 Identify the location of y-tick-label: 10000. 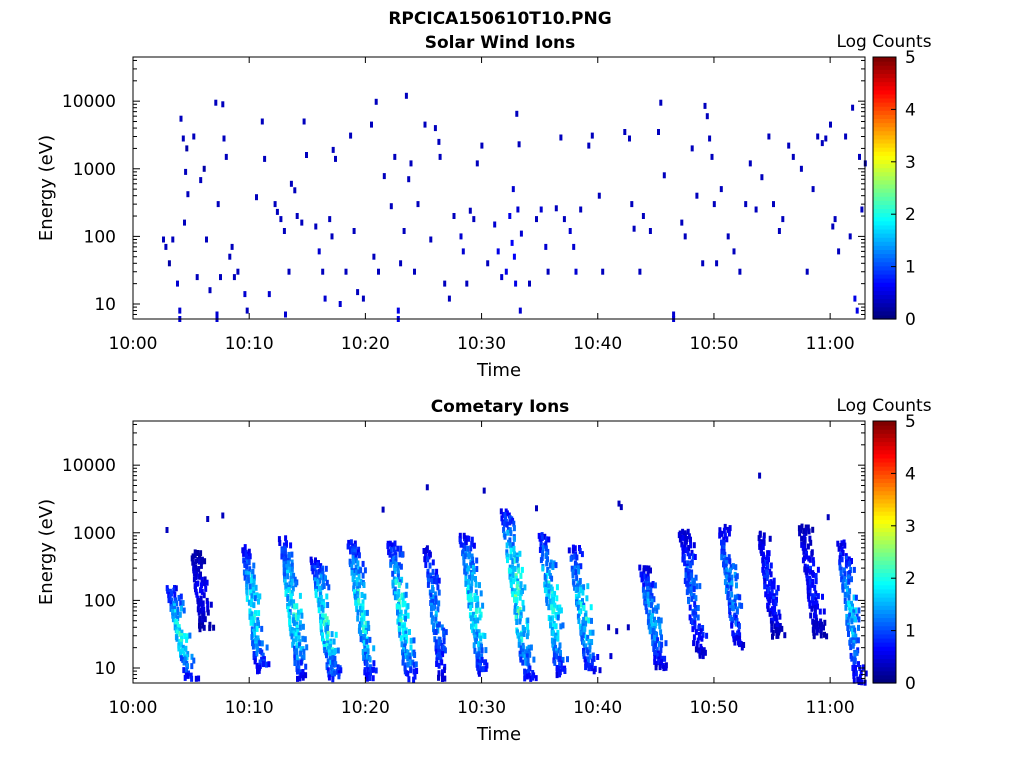
(89, 466).